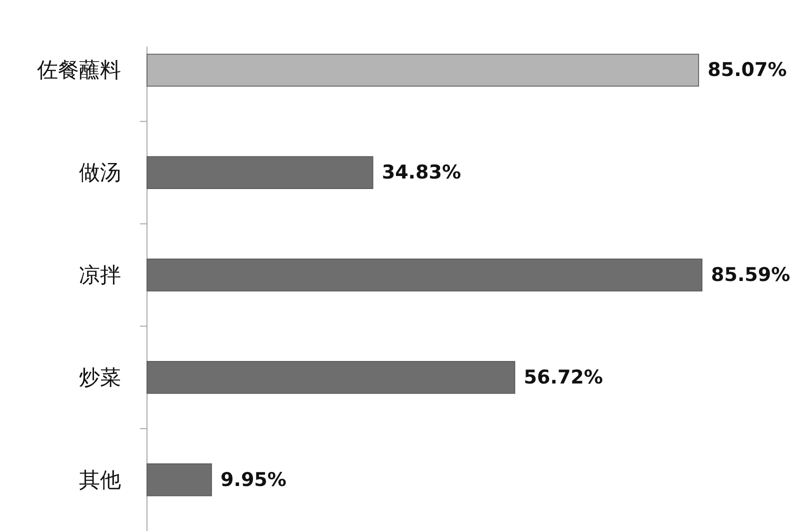 The image size is (800, 531). Describe the element at coordinates (750, 275) in the screenshot. I see `data-label: 85.59%` at that location.